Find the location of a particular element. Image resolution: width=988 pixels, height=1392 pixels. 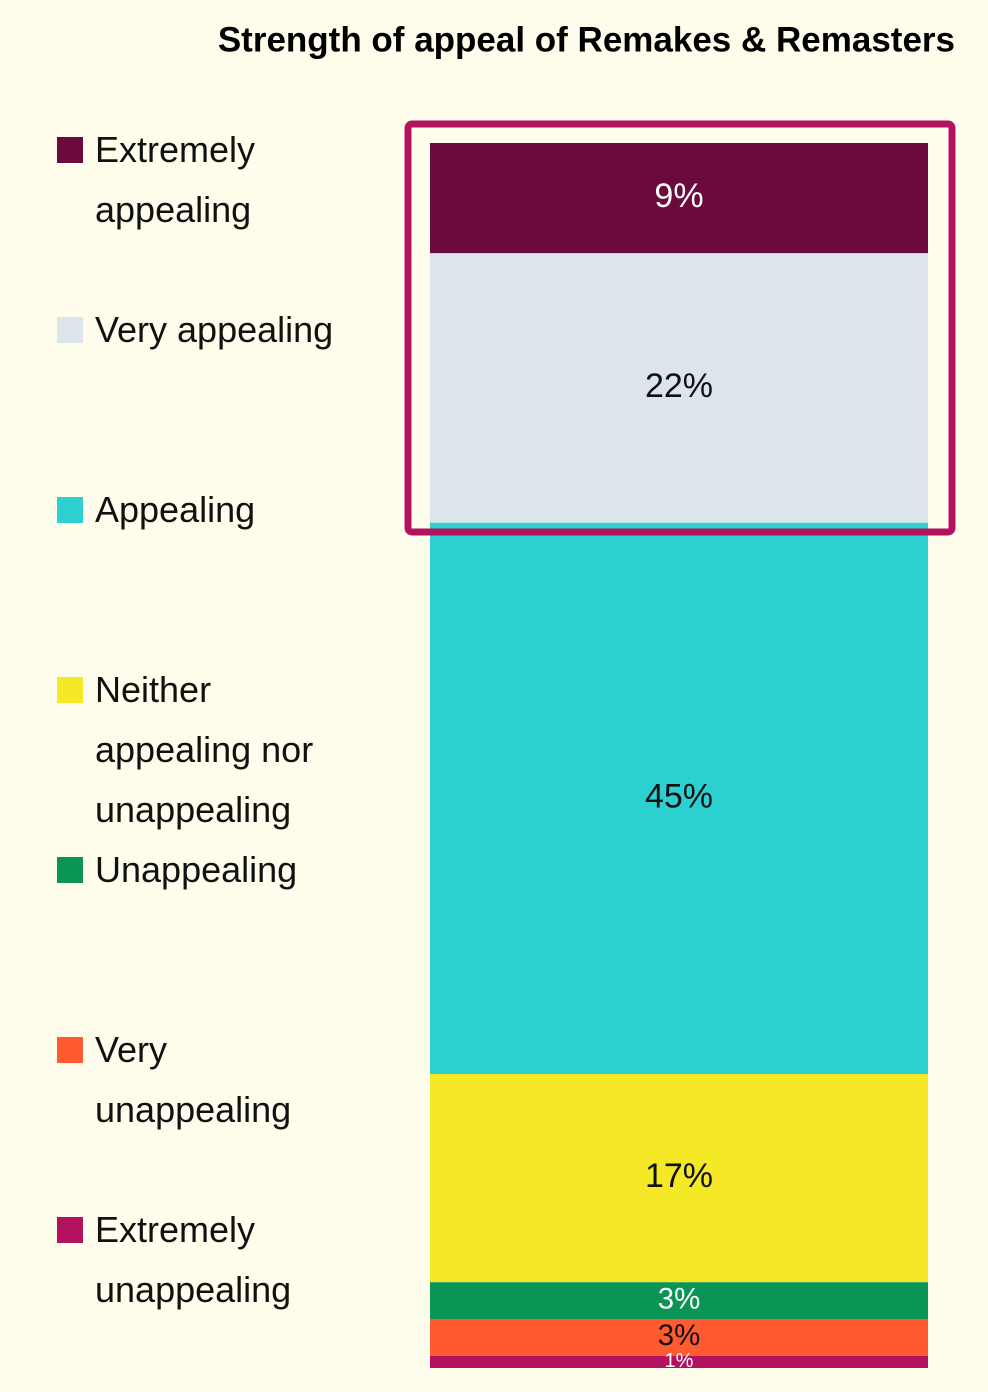

legend-item: Extremely unappealing is located at coordinates (222, 1260).